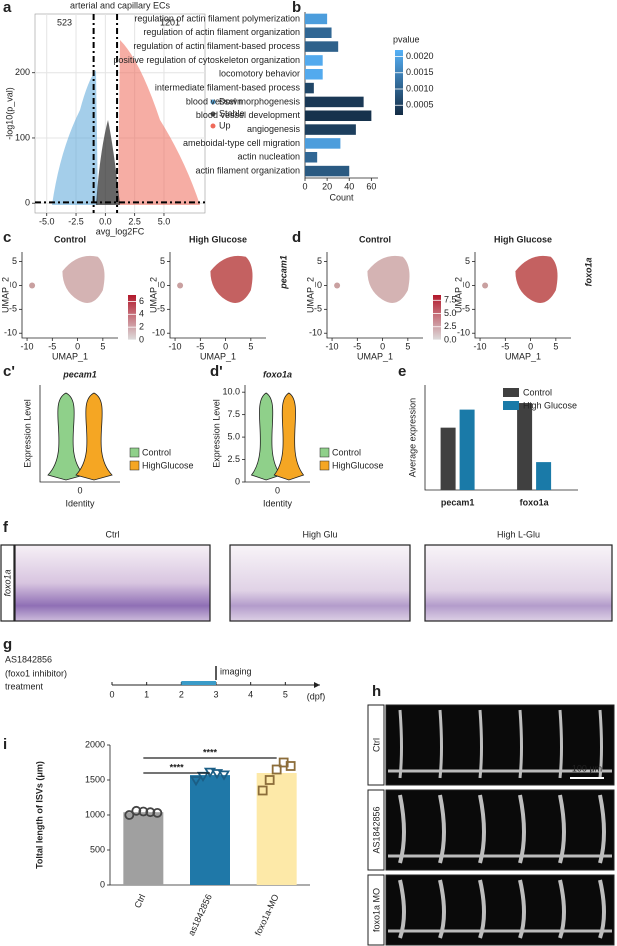 The image size is (617, 946). Describe the element at coordinates (161, 309) in the screenshot. I see `y-tick-label: -5` at that location.